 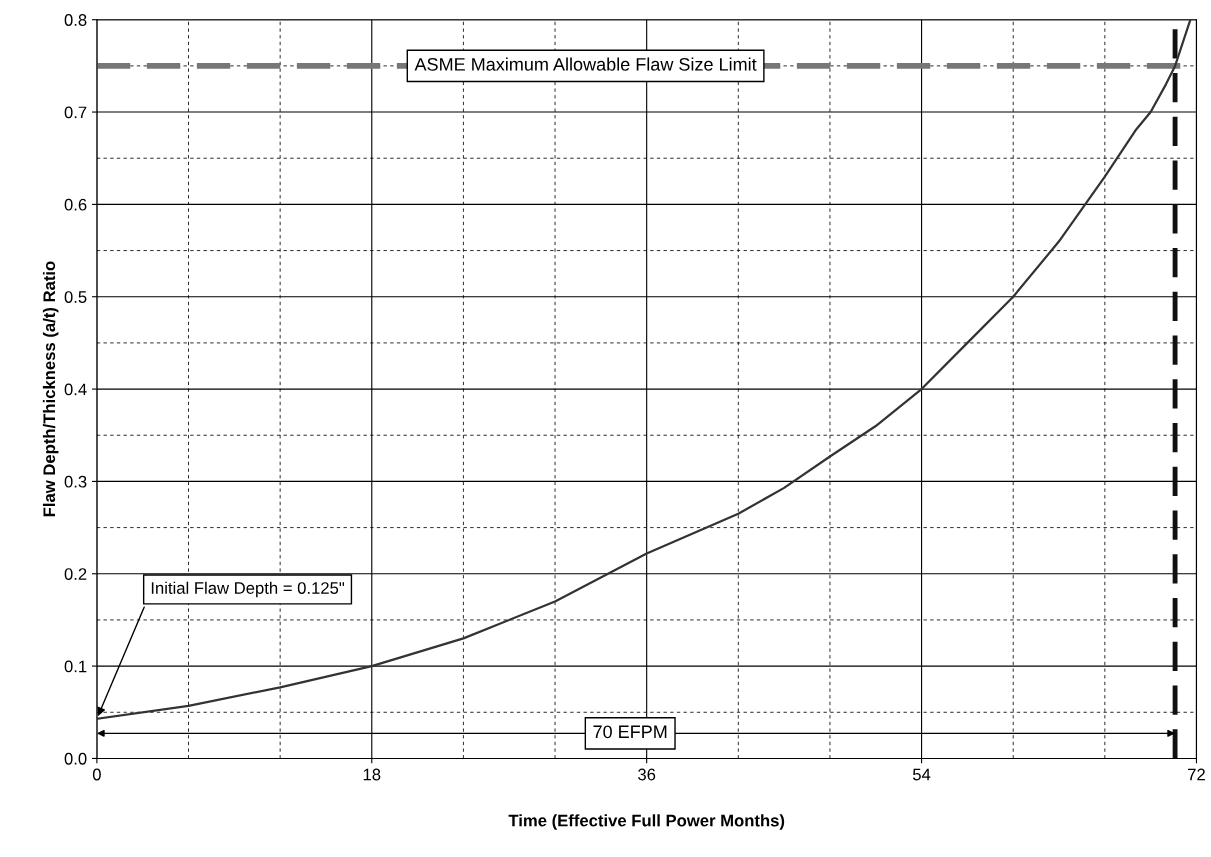 I want to click on y-tick-label: 0.4, so click(x=75, y=389).